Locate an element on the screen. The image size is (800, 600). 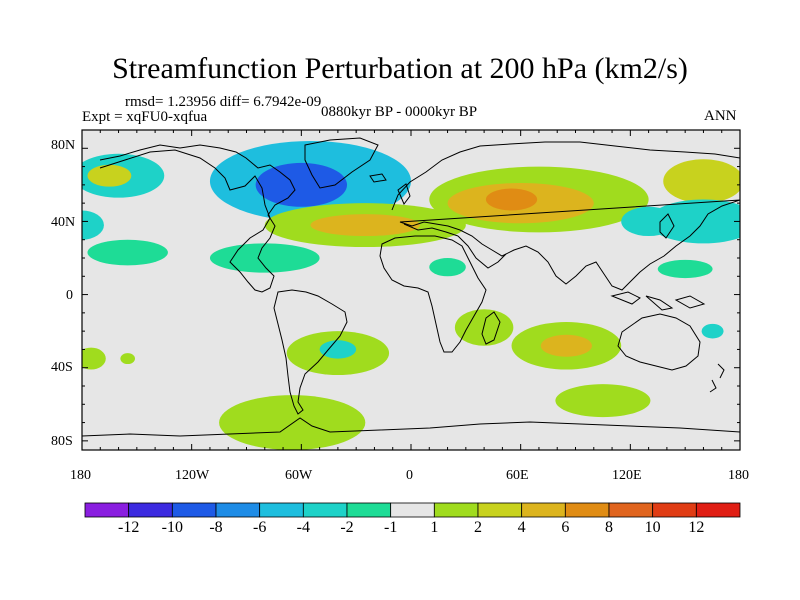
lon-tick-label-180e: 180 is located at coordinates (738, 475).